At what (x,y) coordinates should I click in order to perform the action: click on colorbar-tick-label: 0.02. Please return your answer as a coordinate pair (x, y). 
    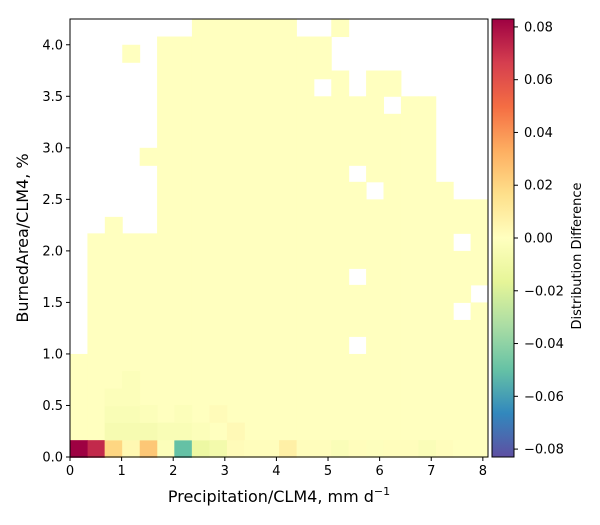
    Looking at the image, I should click on (538, 186).